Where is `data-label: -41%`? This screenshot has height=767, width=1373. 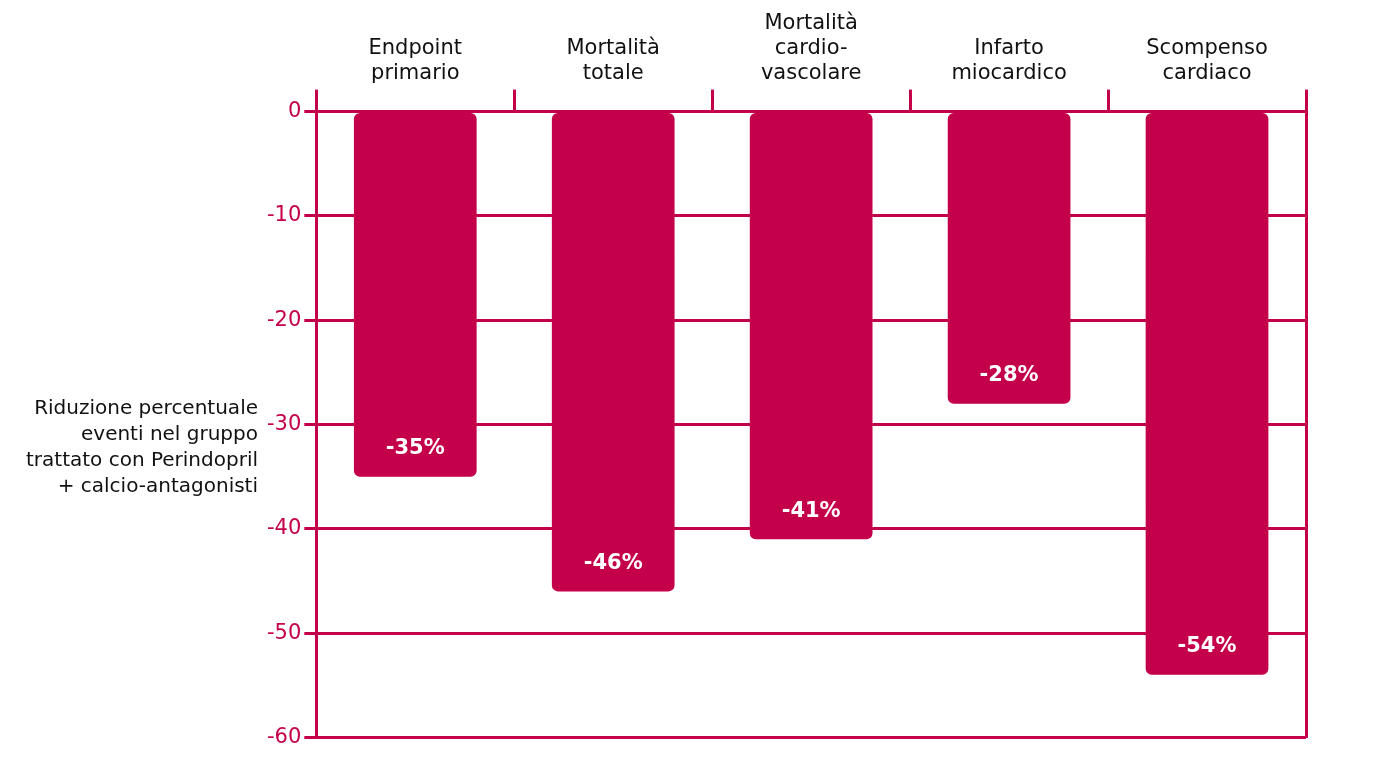 data-label: -41% is located at coordinates (811, 509).